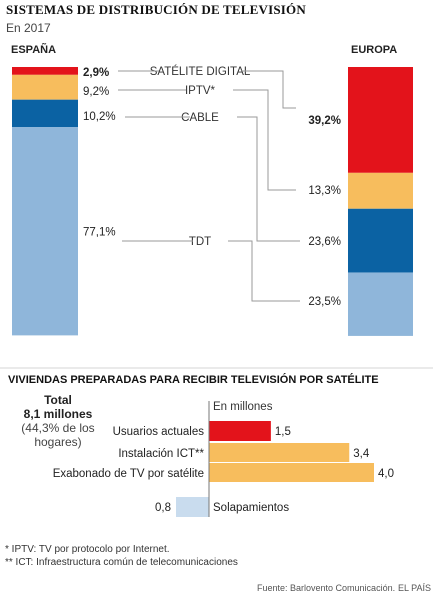 The image size is (433, 600). Describe the element at coordinates (128, 474) in the screenshot. I see `category-label-vivienda-2: Exabonado de TV por satélite` at that location.